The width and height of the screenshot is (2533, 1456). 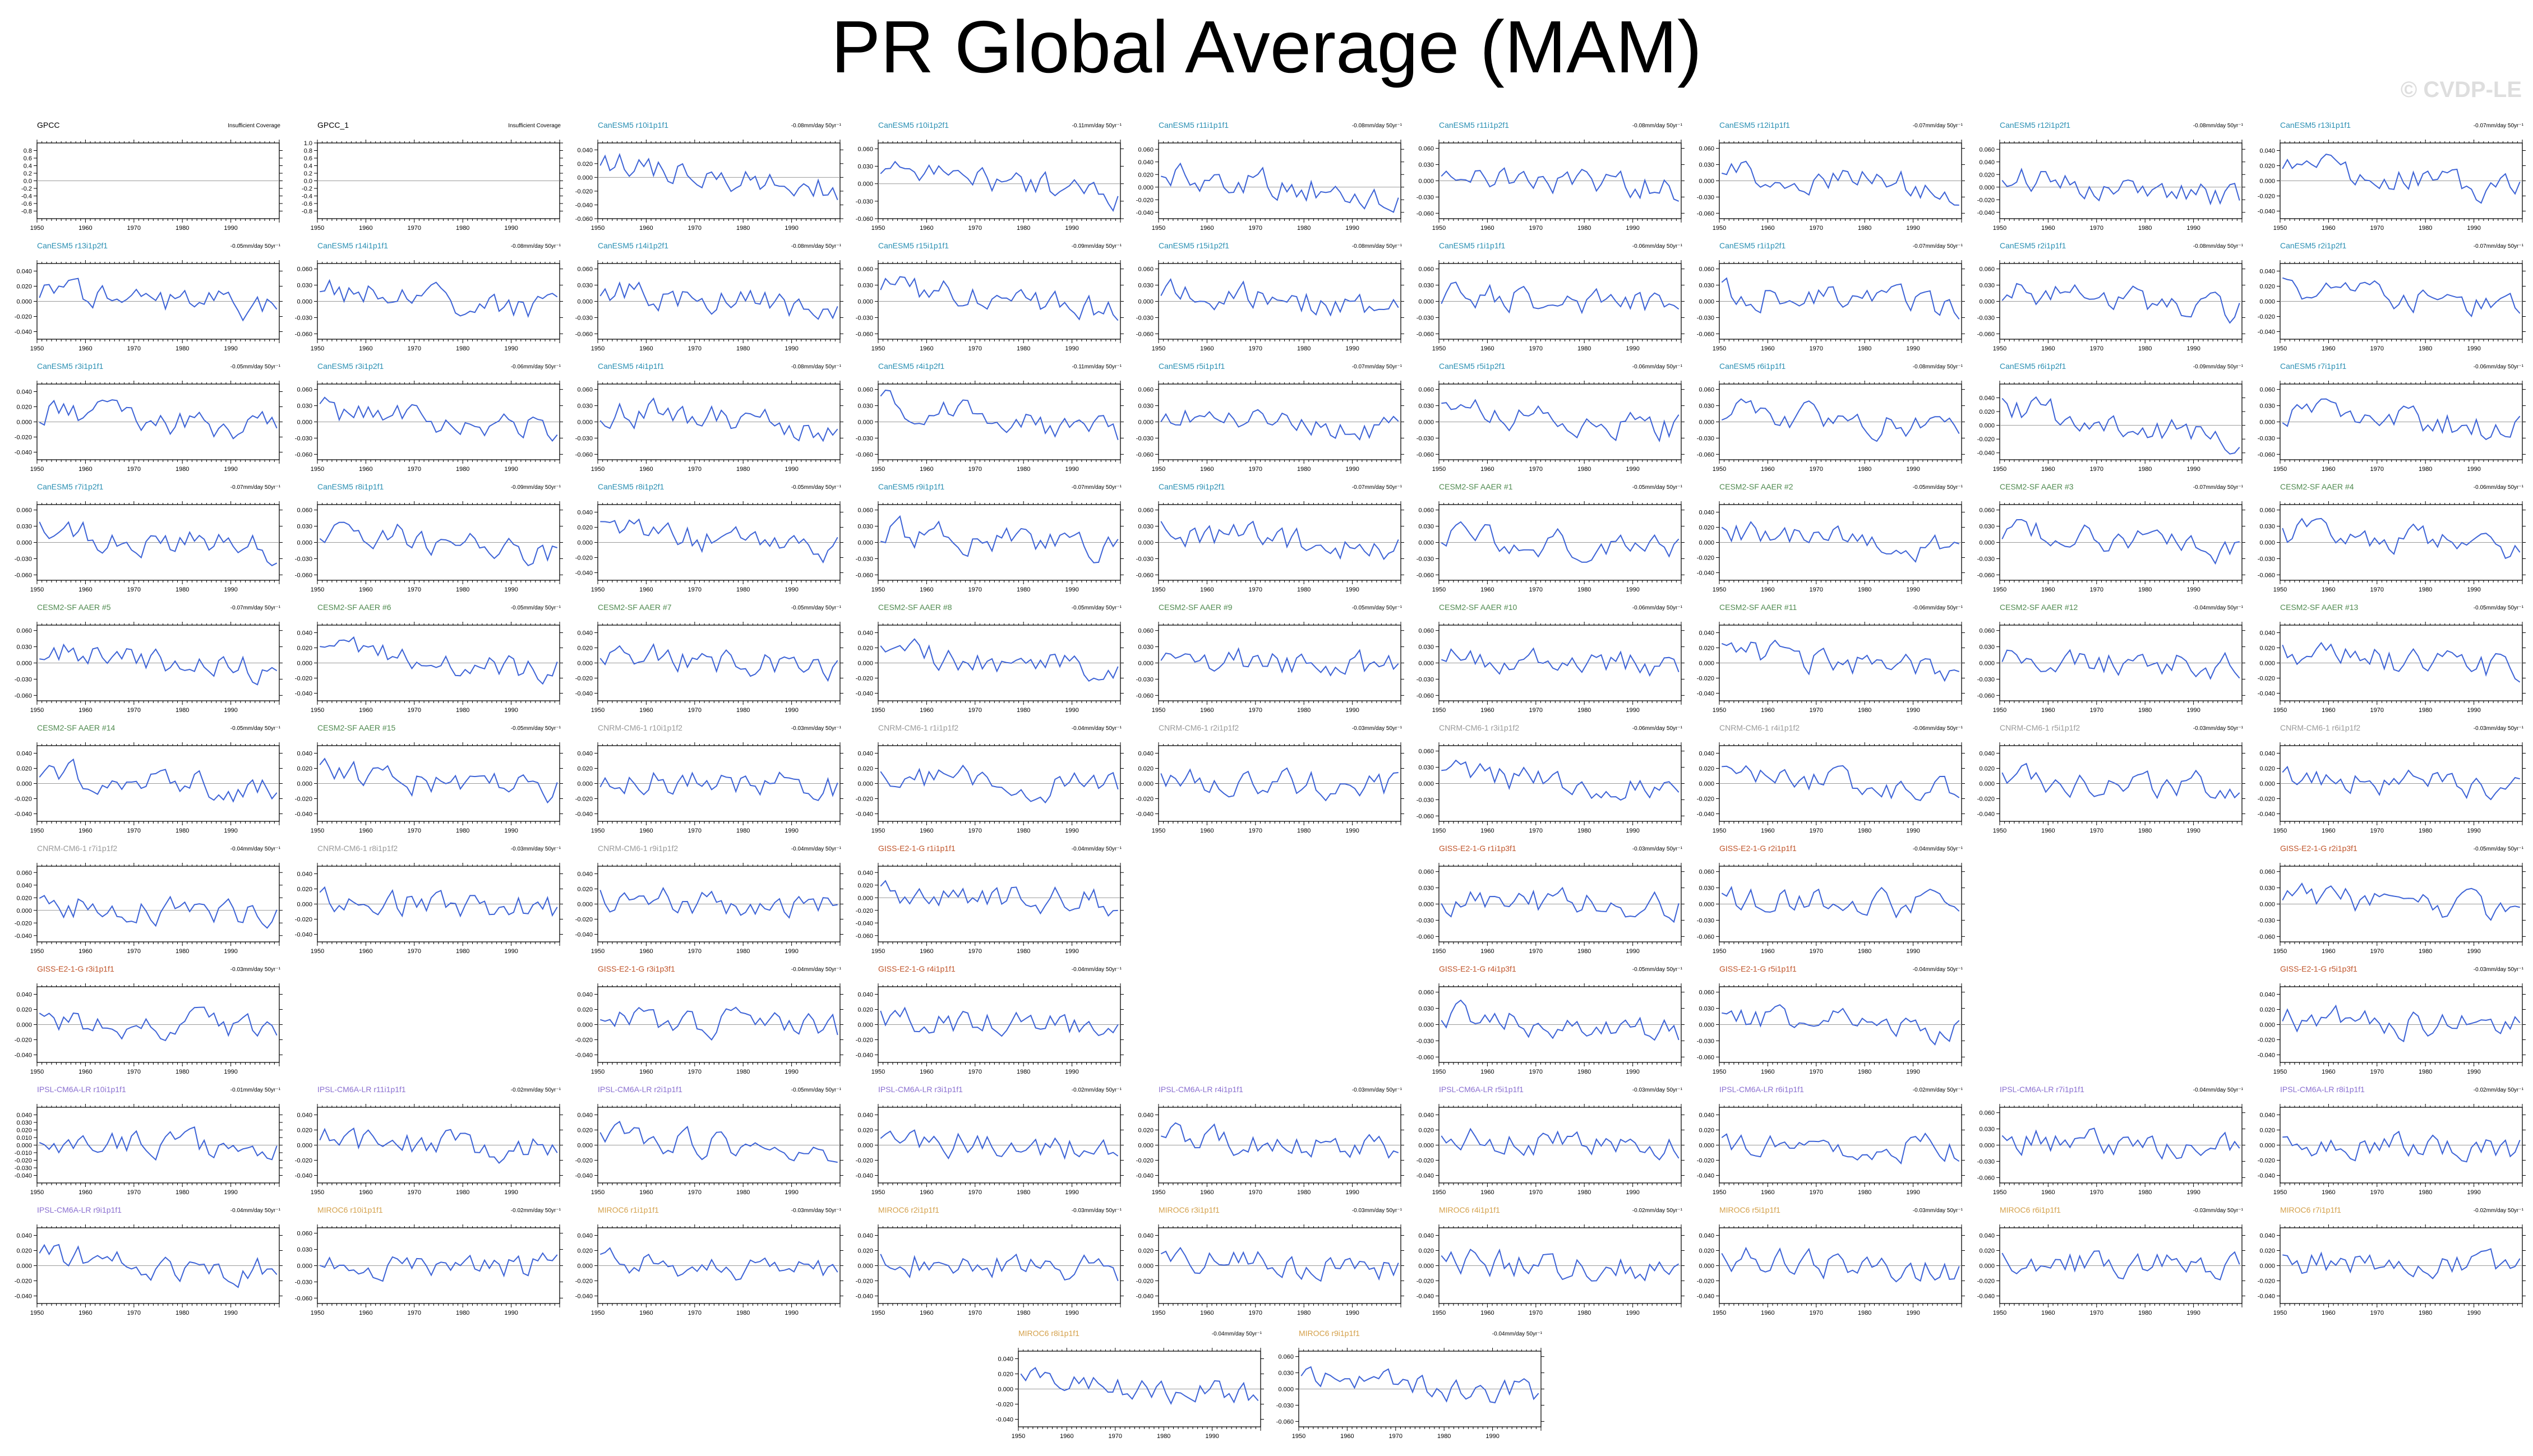 I want to click on plot-frame, so click(x=2121, y=421).